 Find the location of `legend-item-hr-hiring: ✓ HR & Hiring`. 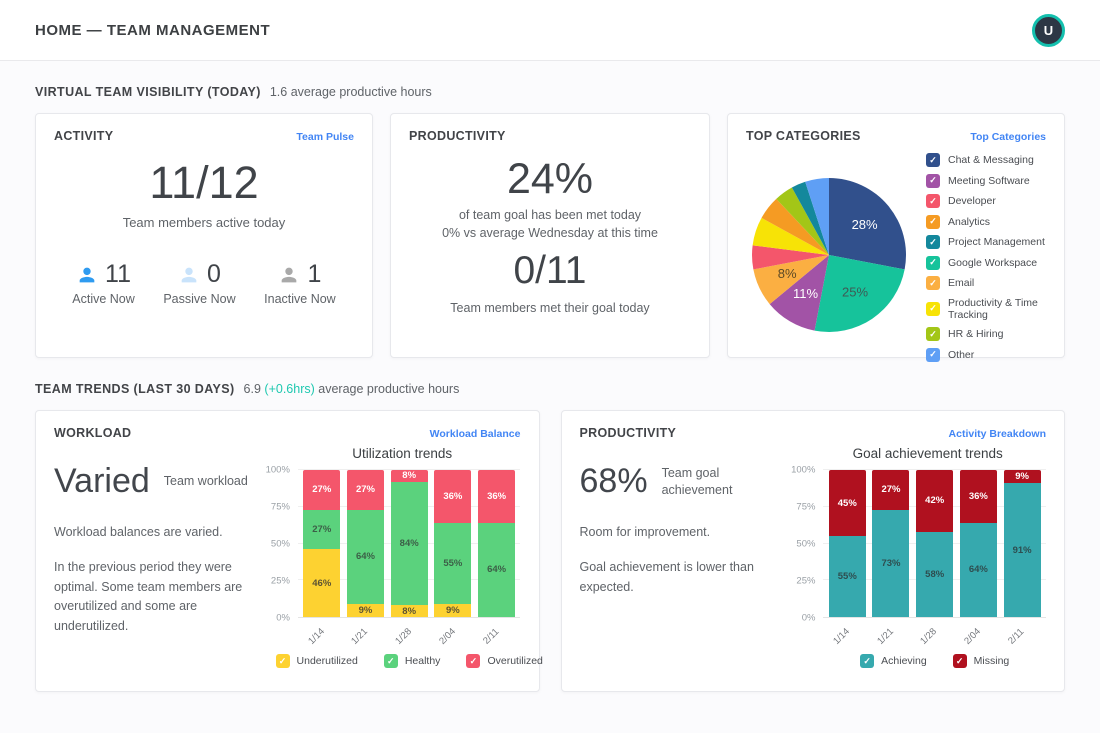

legend-item-hr-hiring: ✓ HR & Hiring is located at coordinates (986, 334).